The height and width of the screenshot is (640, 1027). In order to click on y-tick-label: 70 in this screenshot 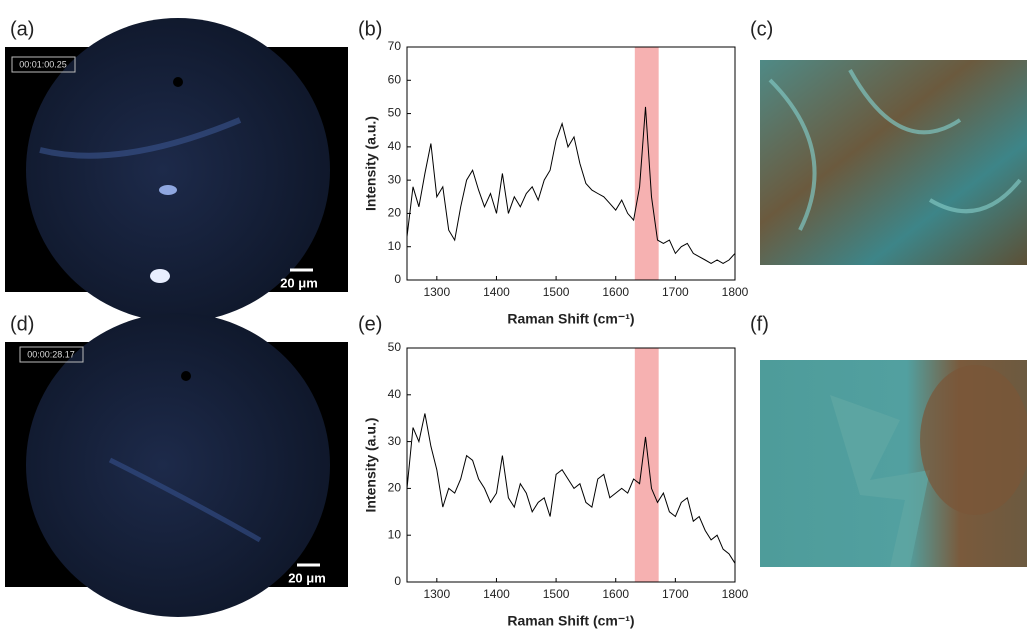, I will do `click(395, 46)`.